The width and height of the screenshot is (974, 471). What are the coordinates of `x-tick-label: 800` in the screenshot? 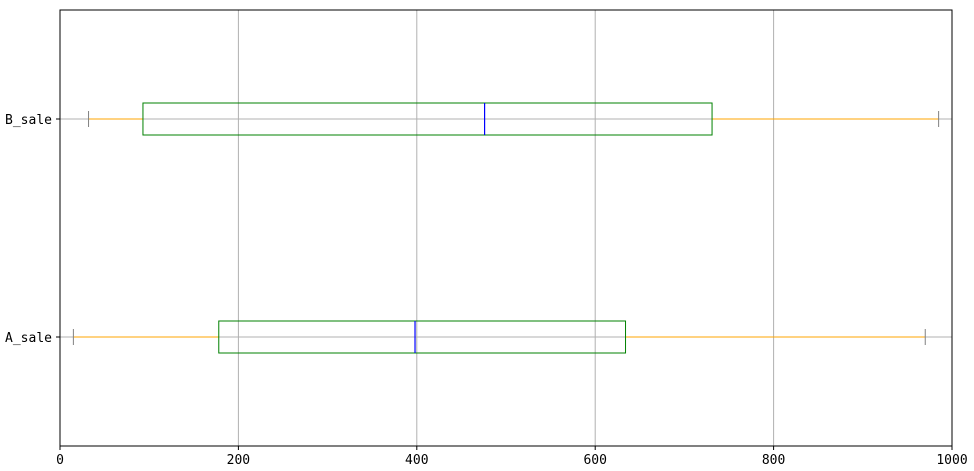 It's located at (773, 460).